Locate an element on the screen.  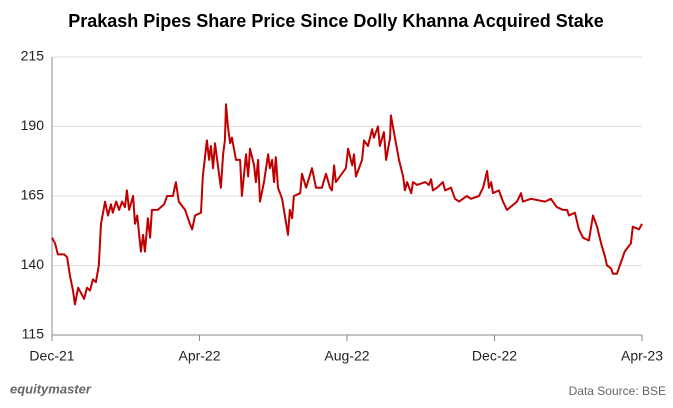
x-tick-label: Dec-22 is located at coordinates (494, 356).